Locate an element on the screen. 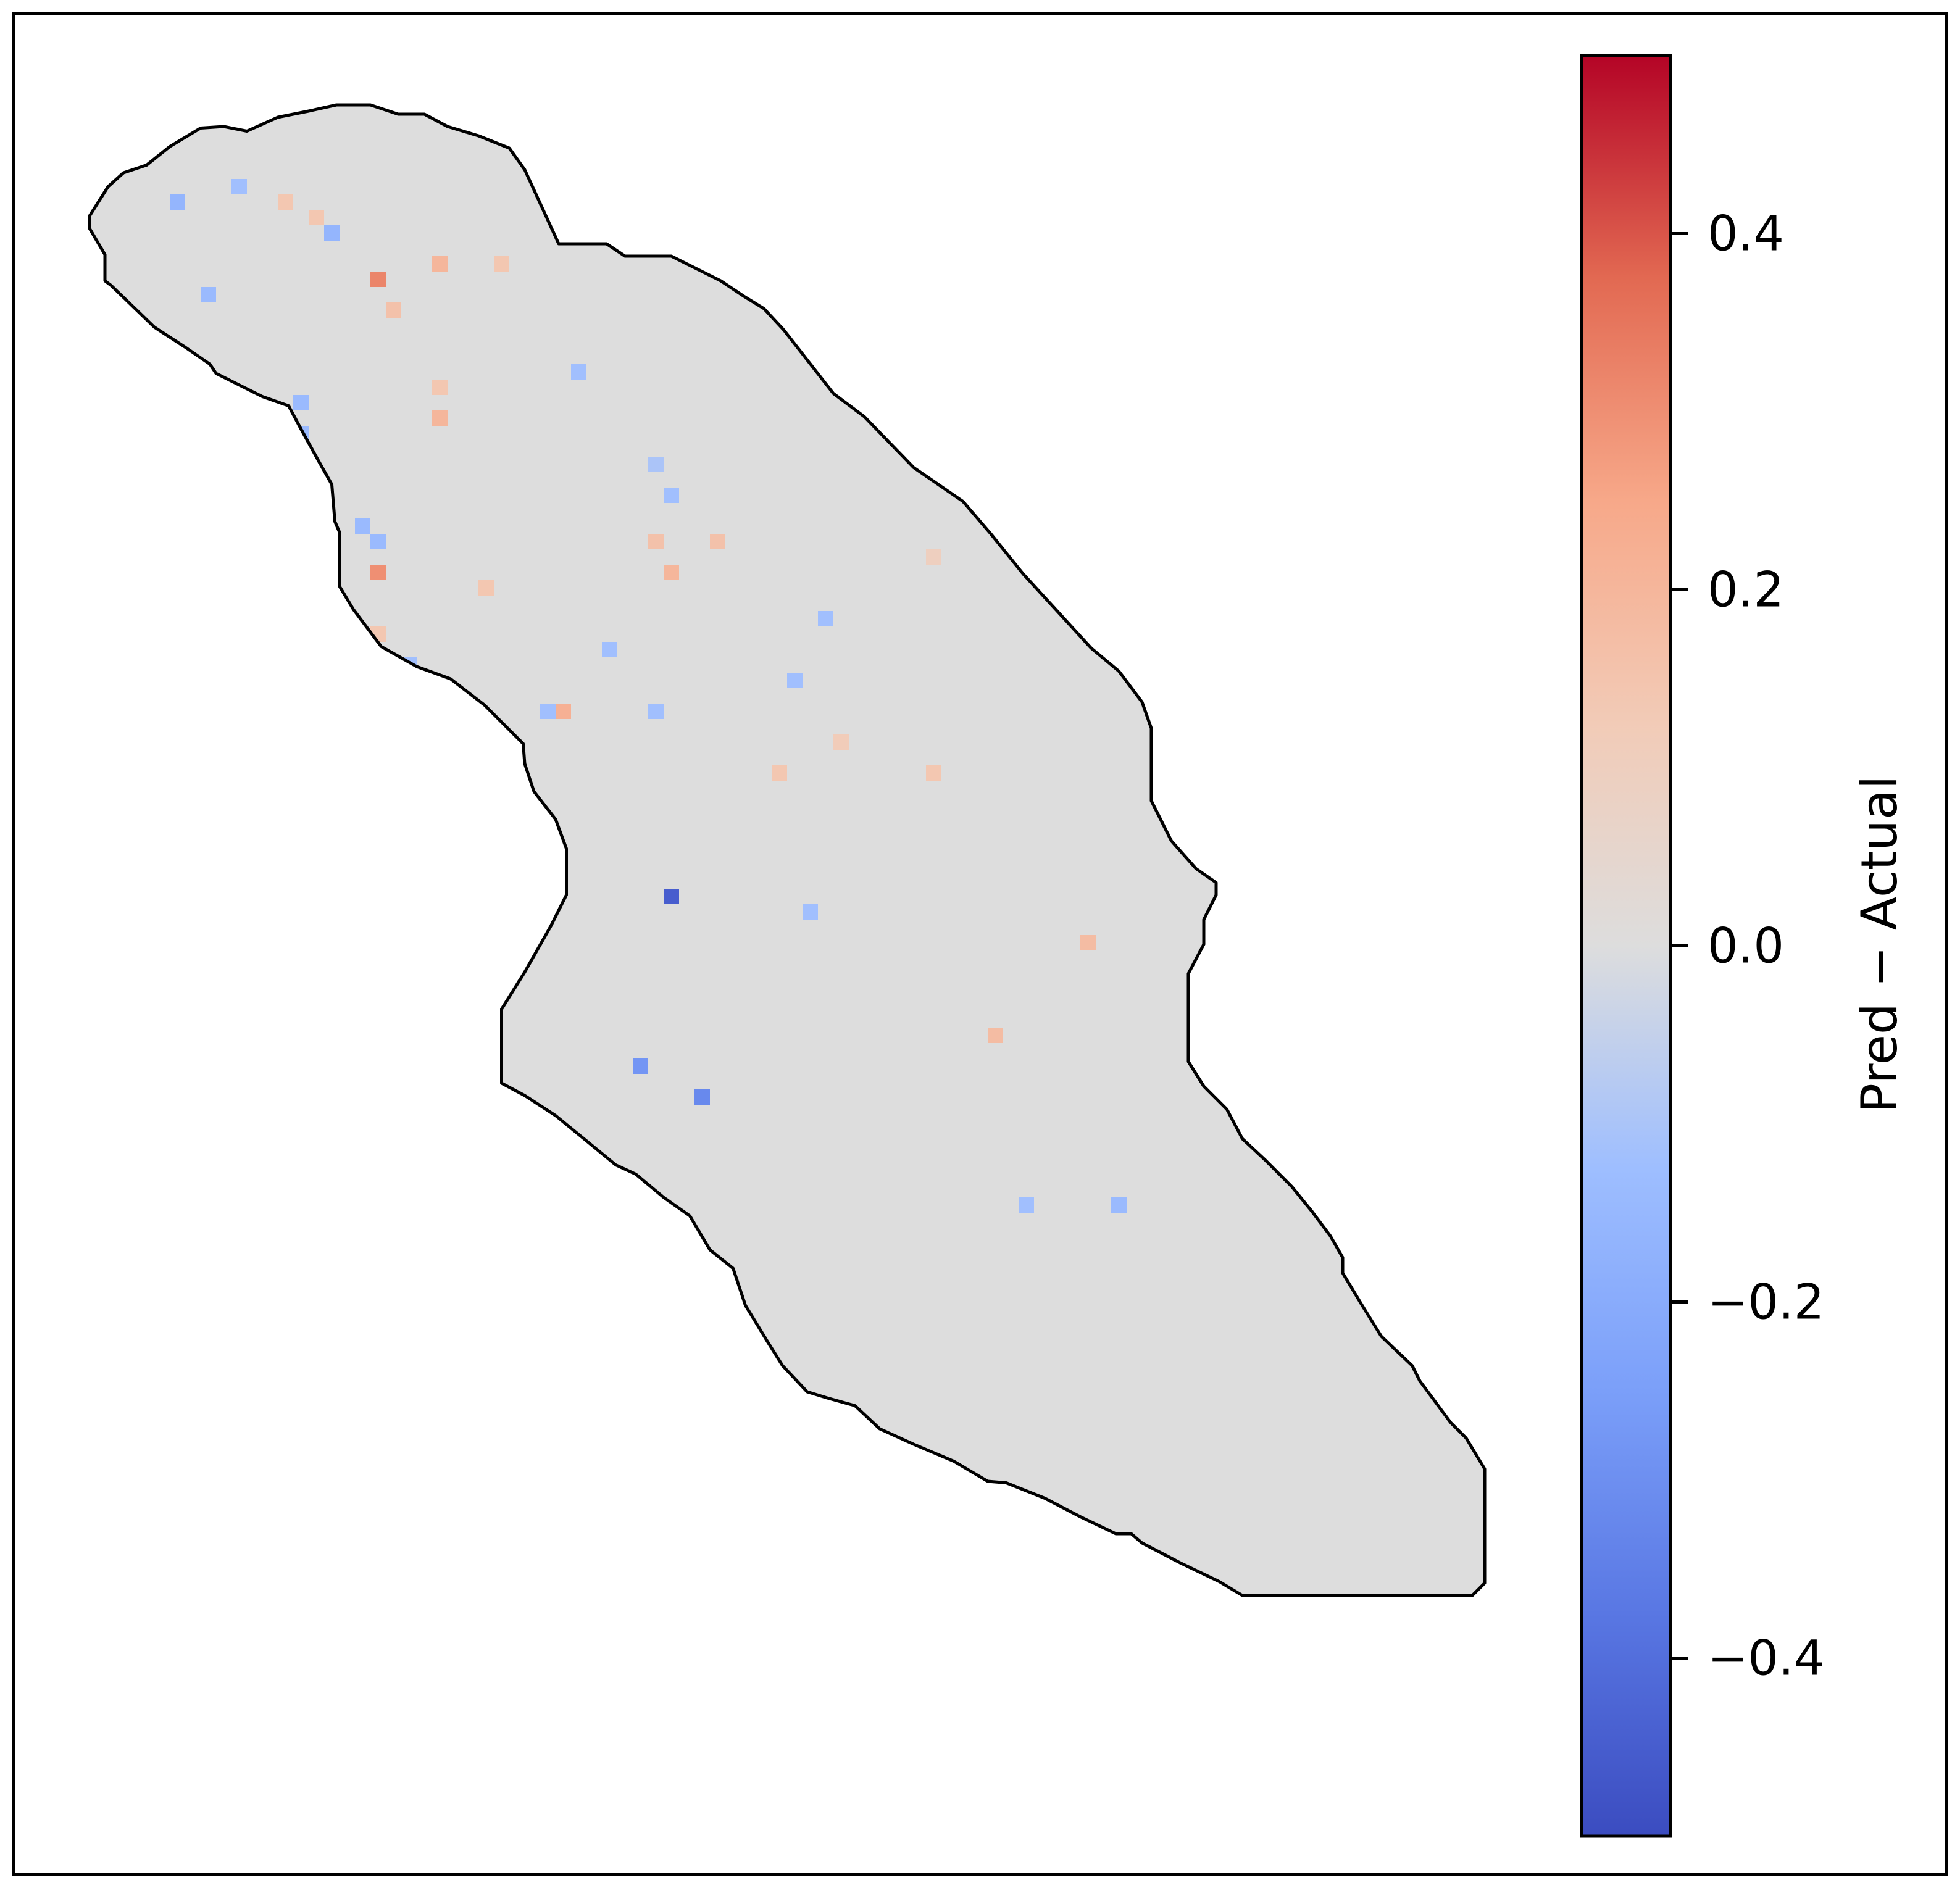 The image size is (1960, 1888). colorbar-tick-label: −0.2 is located at coordinates (1766, 1303).